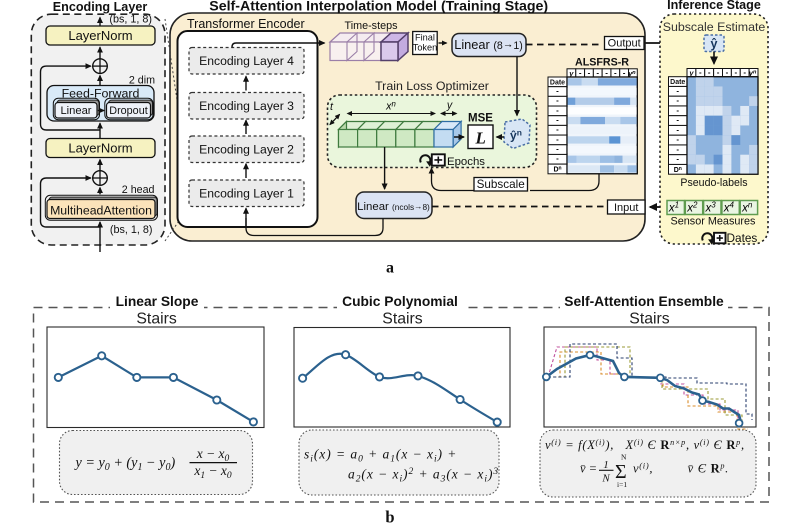  What do you see at coordinates (681, 468) in the screenshot?
I see `svg-text: v(i), v̄ Є Rp.` at bounding box center [681, 468].